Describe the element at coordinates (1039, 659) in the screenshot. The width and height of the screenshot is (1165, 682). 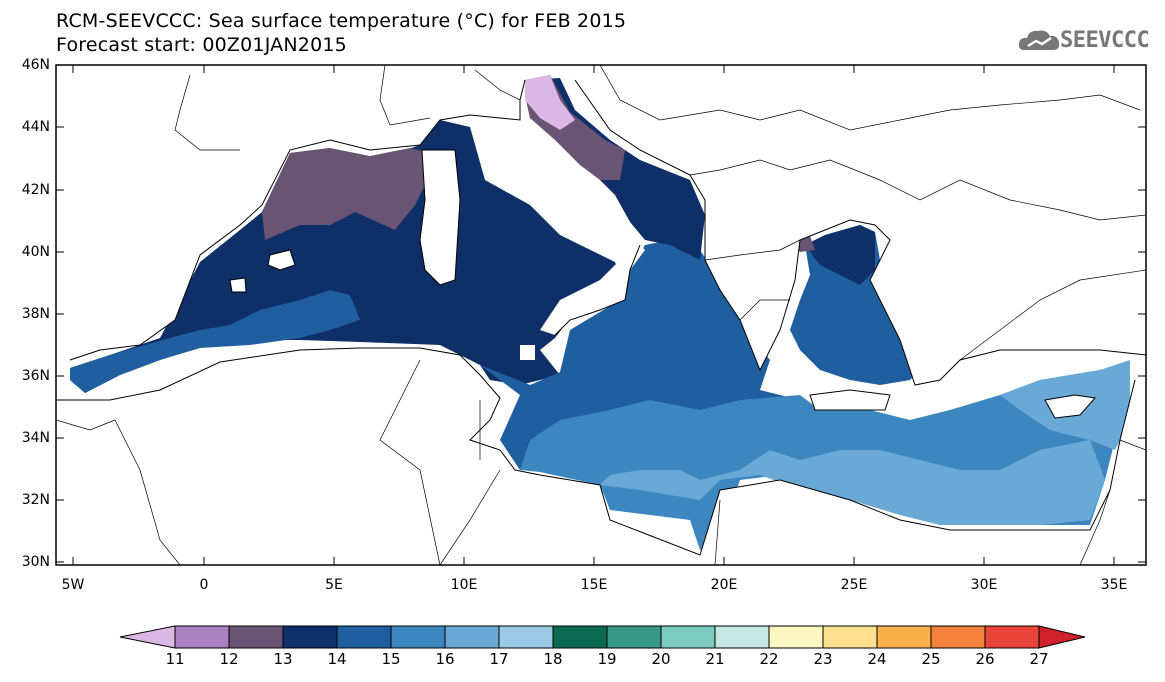
I see `colorbar-label: 27` at that location.